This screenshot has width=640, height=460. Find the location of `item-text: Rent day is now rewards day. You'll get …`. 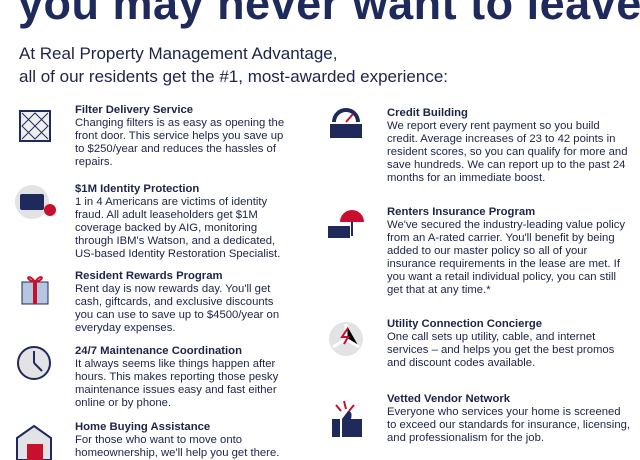

item-text: Rent day is now rewards day. You'll get … is located at coordinates (177, 308).